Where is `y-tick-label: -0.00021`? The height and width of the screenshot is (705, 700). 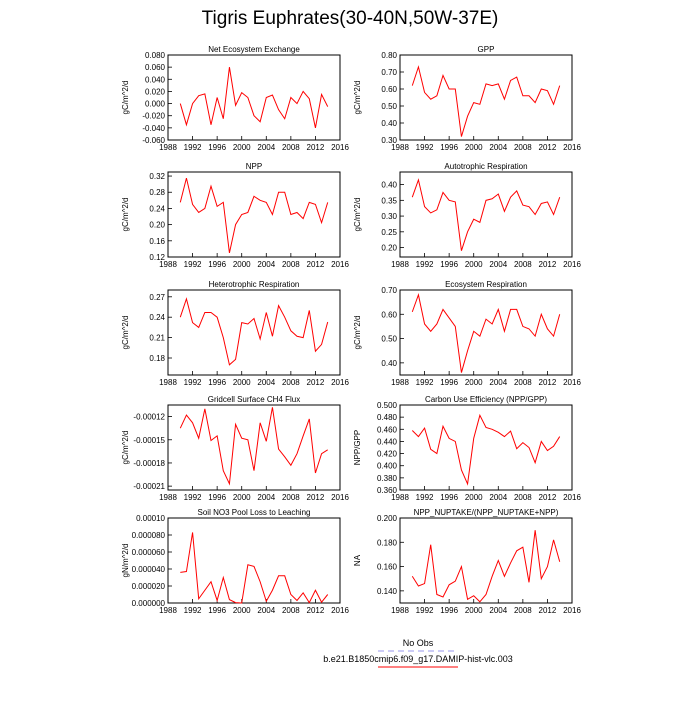 y-tick-label: -0.00021 is located at coordinates (149, 486).